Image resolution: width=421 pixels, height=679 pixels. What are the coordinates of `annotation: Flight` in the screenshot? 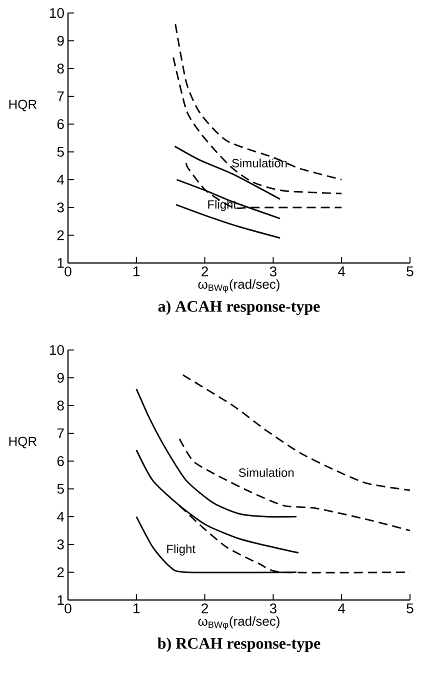 It's located at (181, 550).